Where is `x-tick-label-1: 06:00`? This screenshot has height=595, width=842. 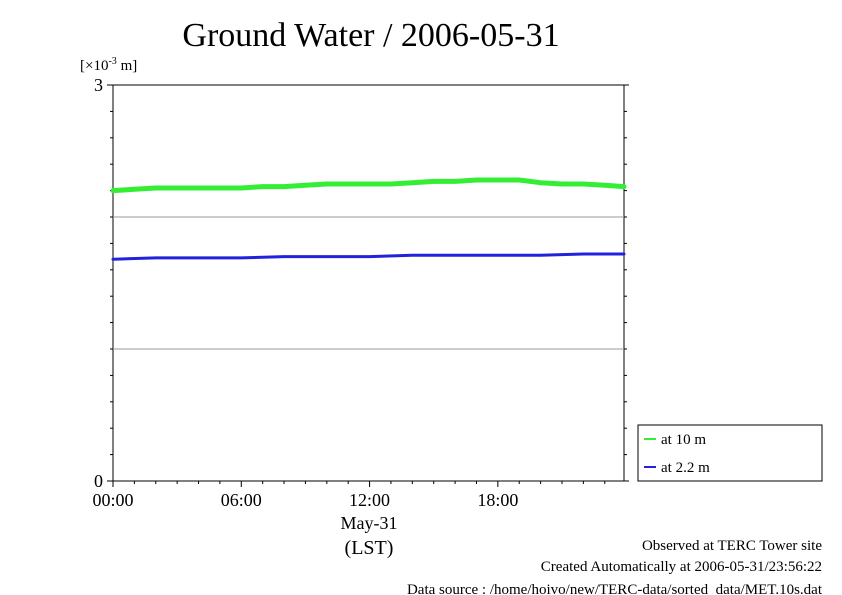
x-tick-label-1: 06:00 is located at coordinates (241, 500).